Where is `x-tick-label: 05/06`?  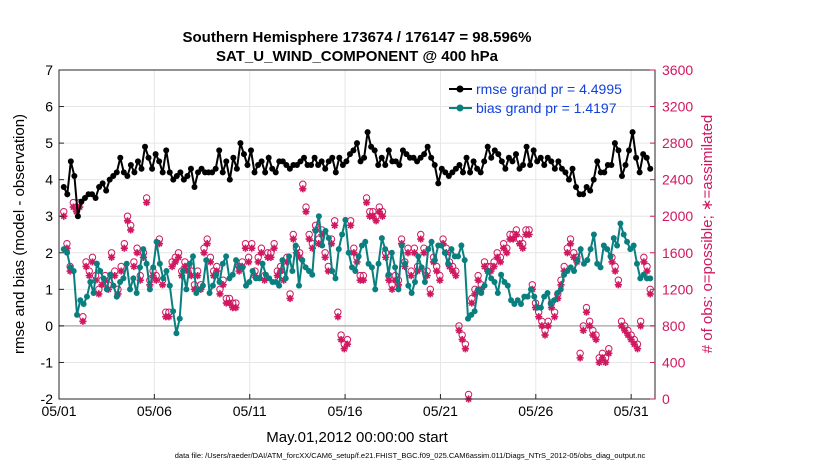
x-tick-label: 05/06 is located at coordinates (154, 411).